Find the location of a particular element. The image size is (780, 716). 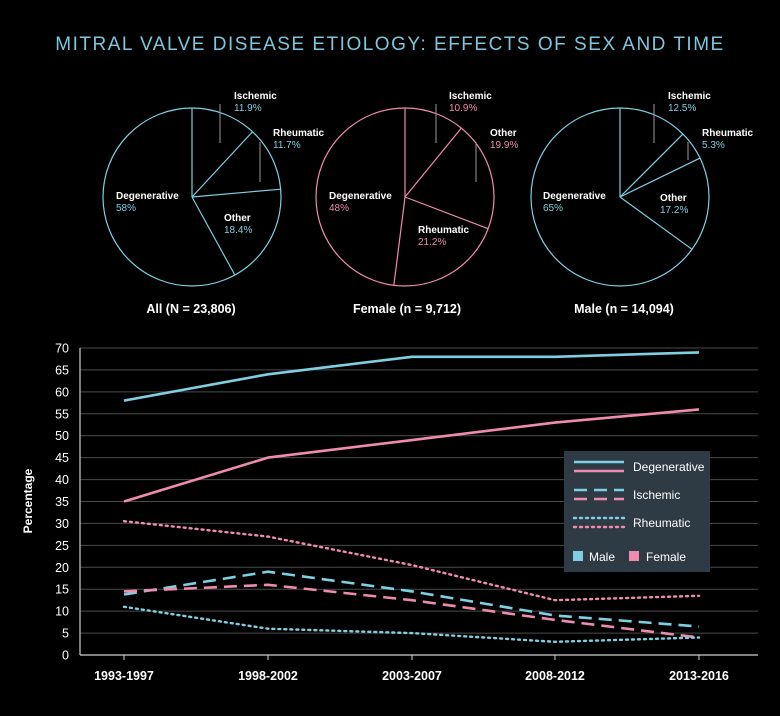

legend-swatch-female is located at coordinates (634, 556).